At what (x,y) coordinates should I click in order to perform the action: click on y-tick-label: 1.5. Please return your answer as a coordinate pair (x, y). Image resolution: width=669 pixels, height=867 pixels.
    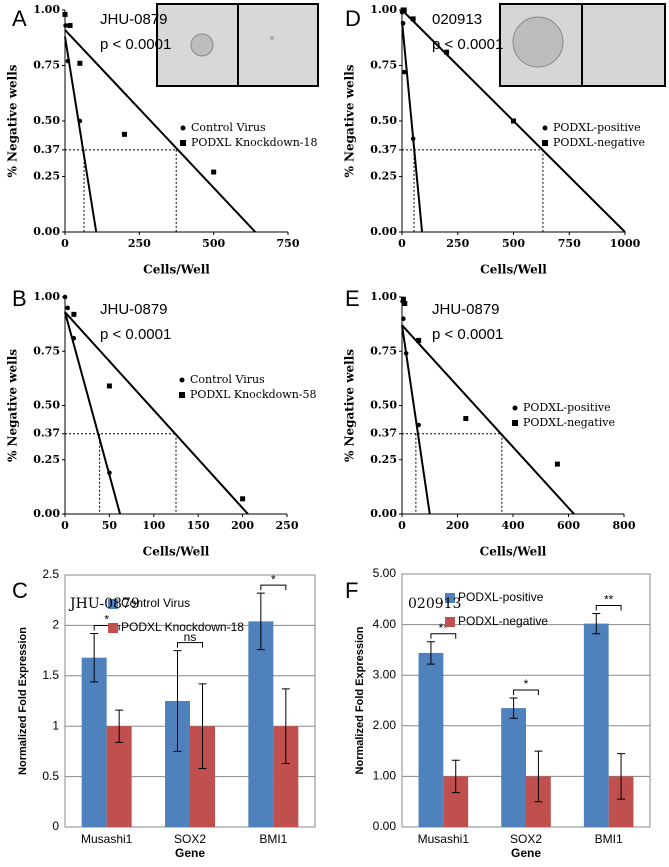
    Looking at the image, I should click on (50, 675).